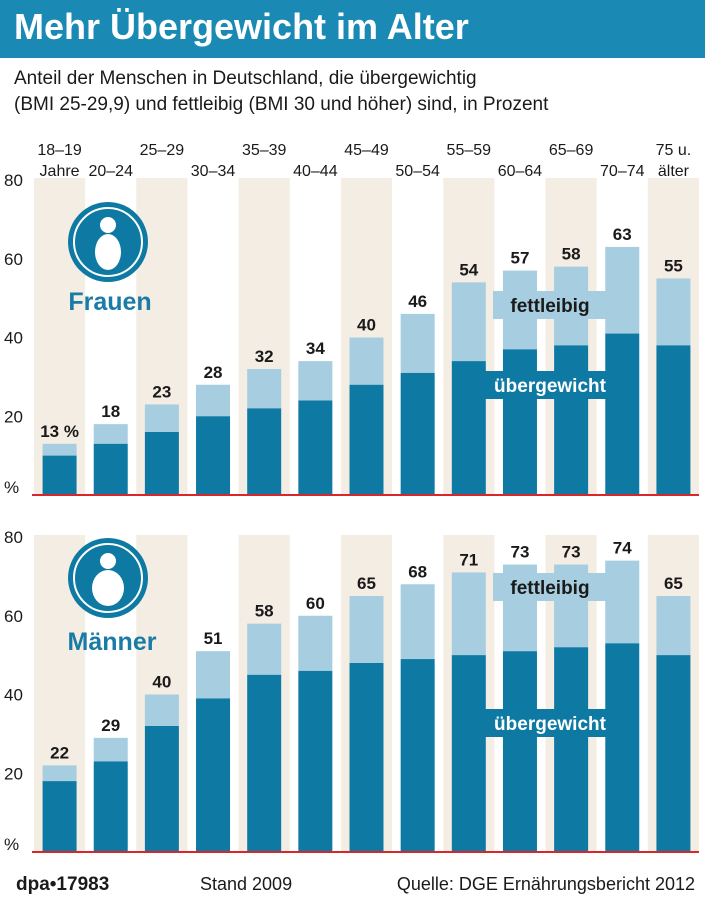 This screenshot has height=903, width=705. I want to click on x-category-label: 25–29, so click(162, 150).